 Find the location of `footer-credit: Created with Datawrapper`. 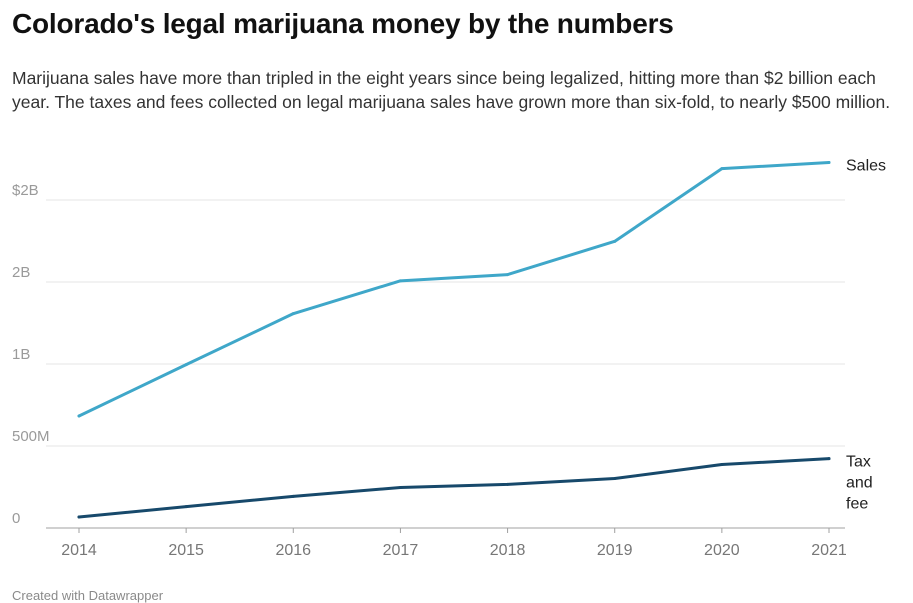

footer-credit: Created with Datawrapper is located at coordinates (88, 595).